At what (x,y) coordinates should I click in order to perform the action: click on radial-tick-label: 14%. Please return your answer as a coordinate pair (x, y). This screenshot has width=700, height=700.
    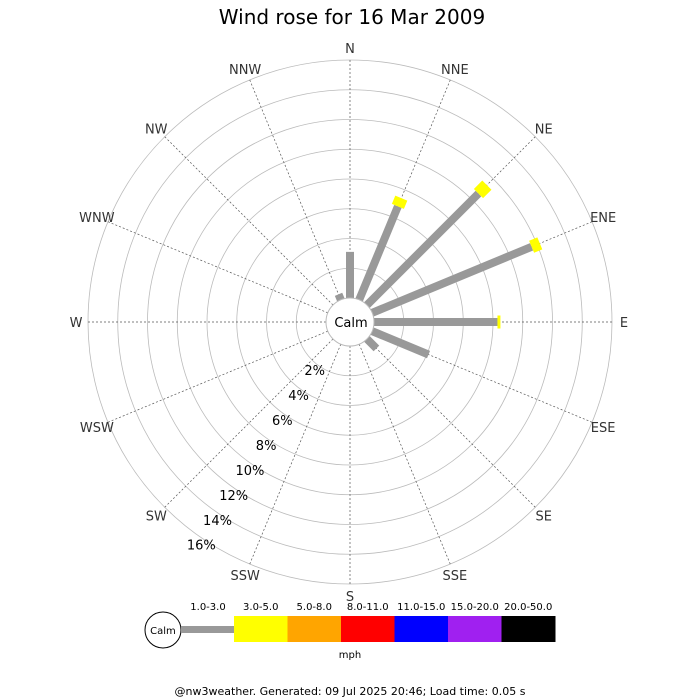
    Looking at the image, I should click on (217, 521).